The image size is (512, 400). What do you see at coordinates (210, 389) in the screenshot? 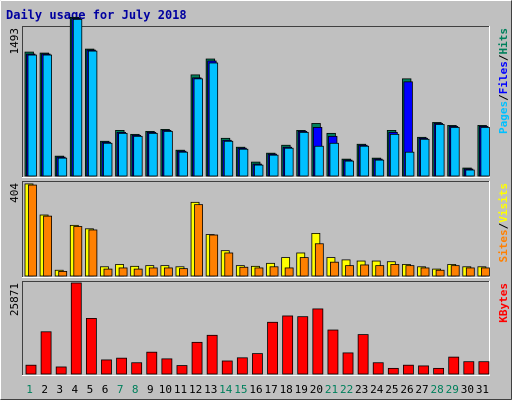
I see `x-tick-label-day-13: 13` at bounding box center [210, 389].